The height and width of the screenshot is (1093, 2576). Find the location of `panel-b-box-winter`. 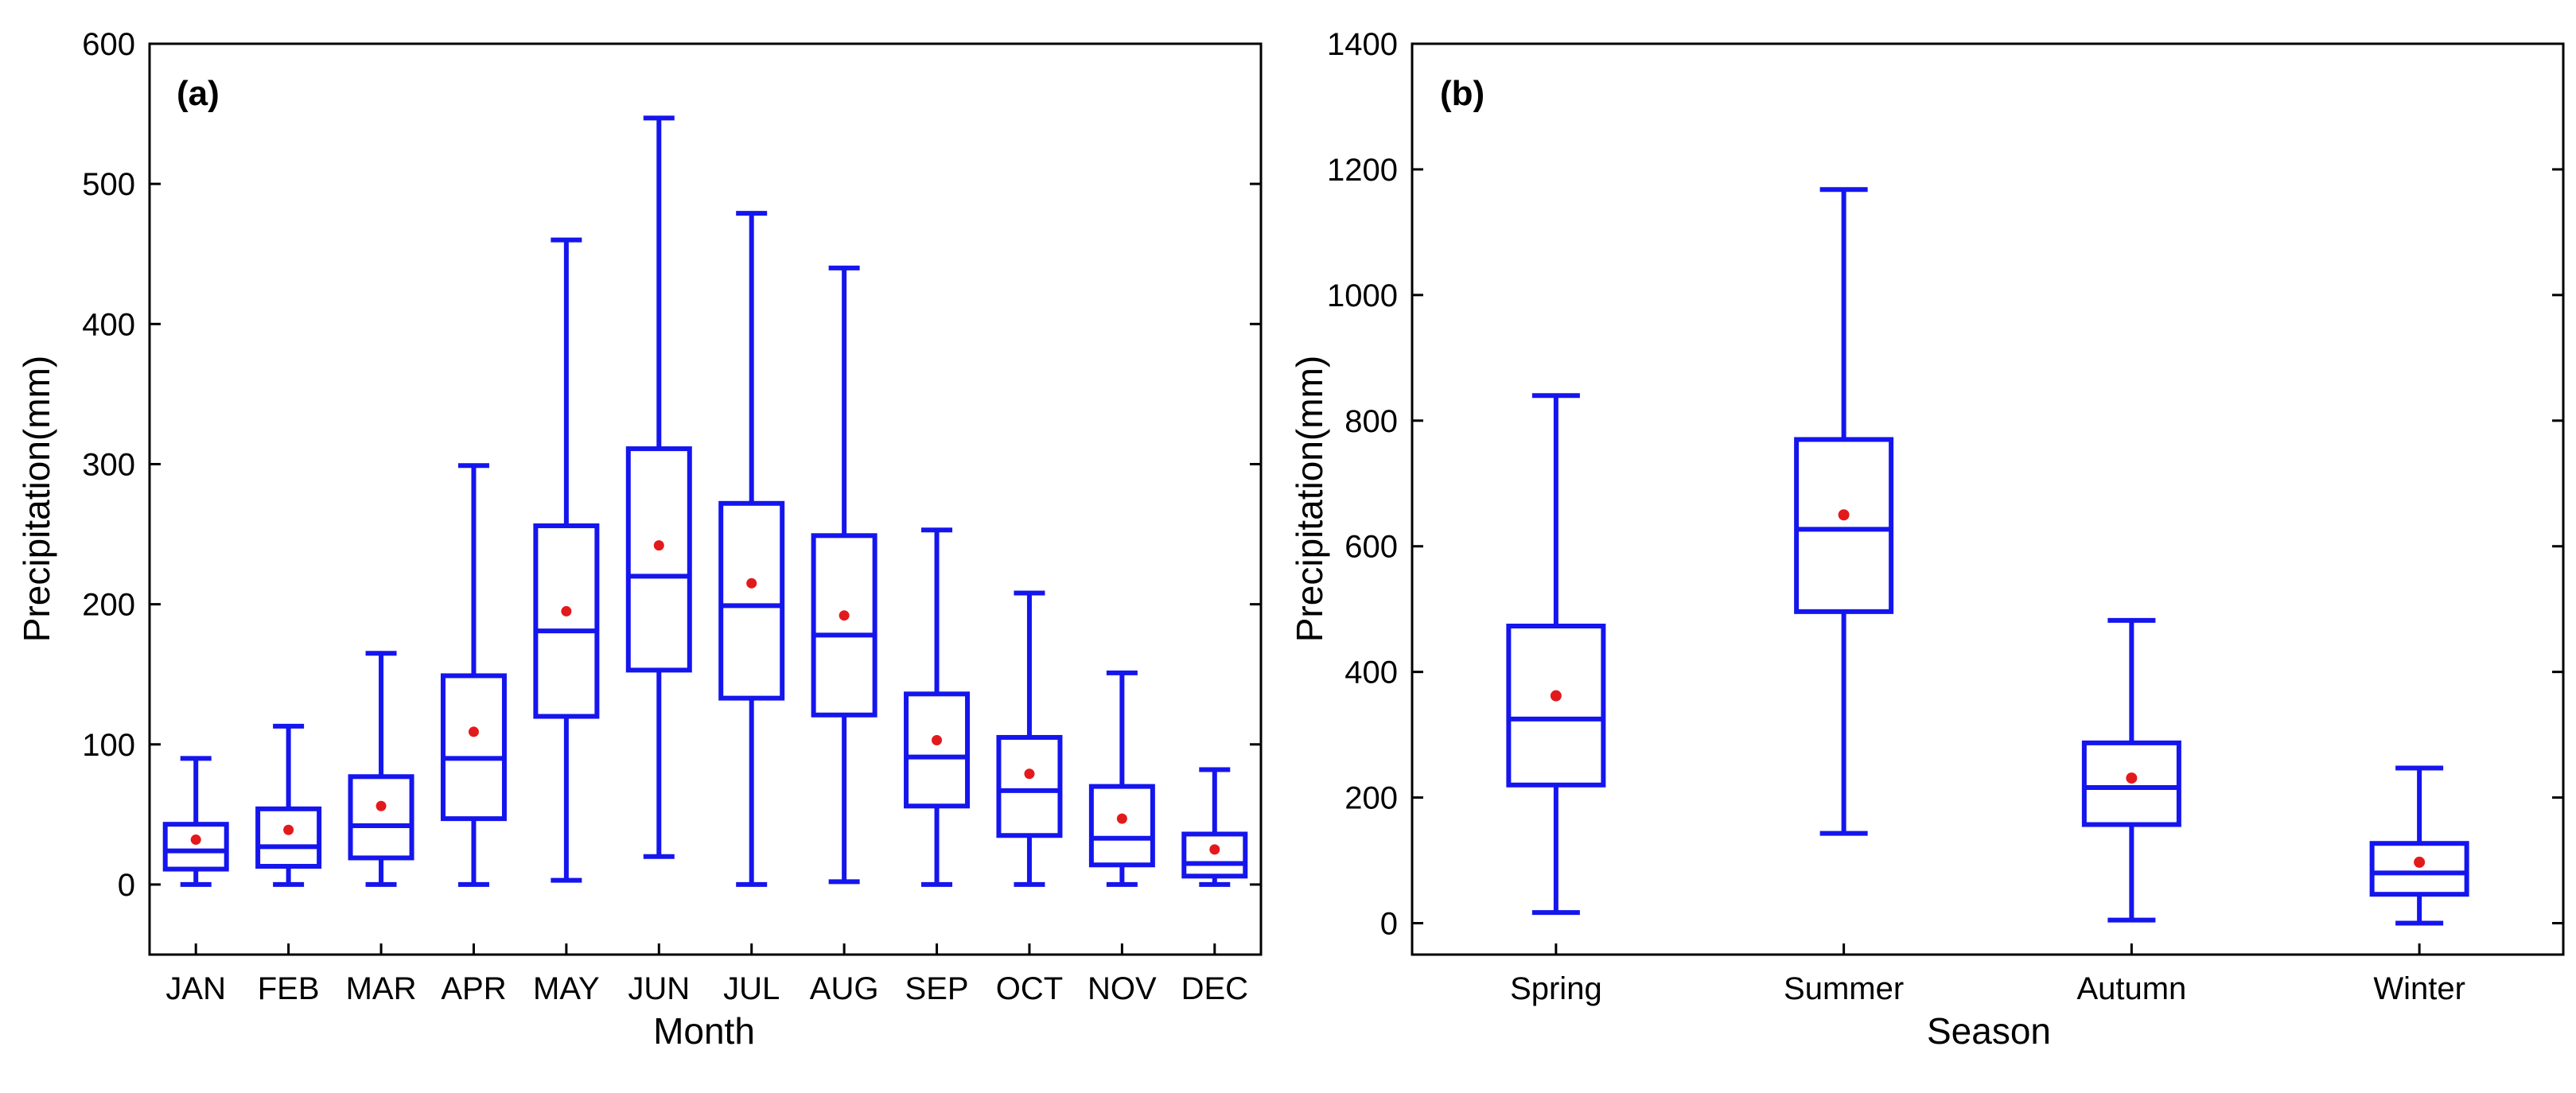

panel-b-box-winter is located at coordinates (2419, 845).